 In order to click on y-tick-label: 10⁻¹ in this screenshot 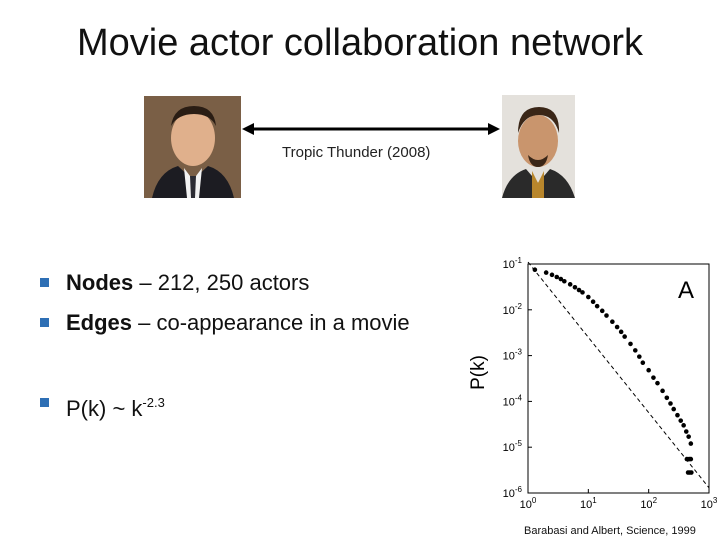, I will do `click(513, 263)`.